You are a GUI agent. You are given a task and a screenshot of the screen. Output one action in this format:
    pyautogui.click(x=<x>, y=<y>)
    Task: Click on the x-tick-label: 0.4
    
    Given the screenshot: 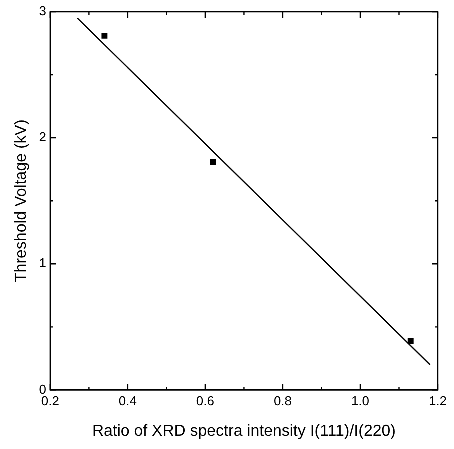 What is the action you would take?
    pyautogui.click(x=127, y=401)
    